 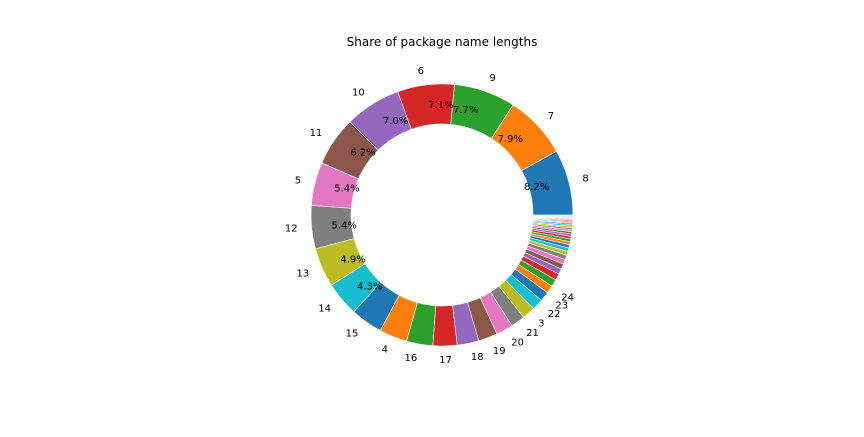 What do you see at coordinates (561, 305) in the screenshot?
I see `slice-label-23: 23` at bounding box center [561, 305].